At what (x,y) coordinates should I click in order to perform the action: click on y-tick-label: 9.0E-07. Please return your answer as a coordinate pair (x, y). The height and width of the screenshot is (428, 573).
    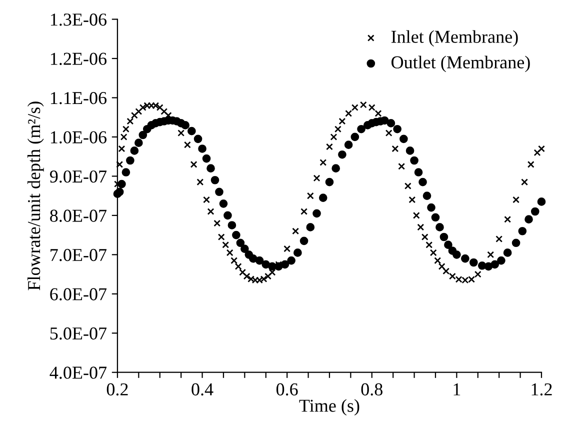
    Looking at the image, I should click on (78, 176).